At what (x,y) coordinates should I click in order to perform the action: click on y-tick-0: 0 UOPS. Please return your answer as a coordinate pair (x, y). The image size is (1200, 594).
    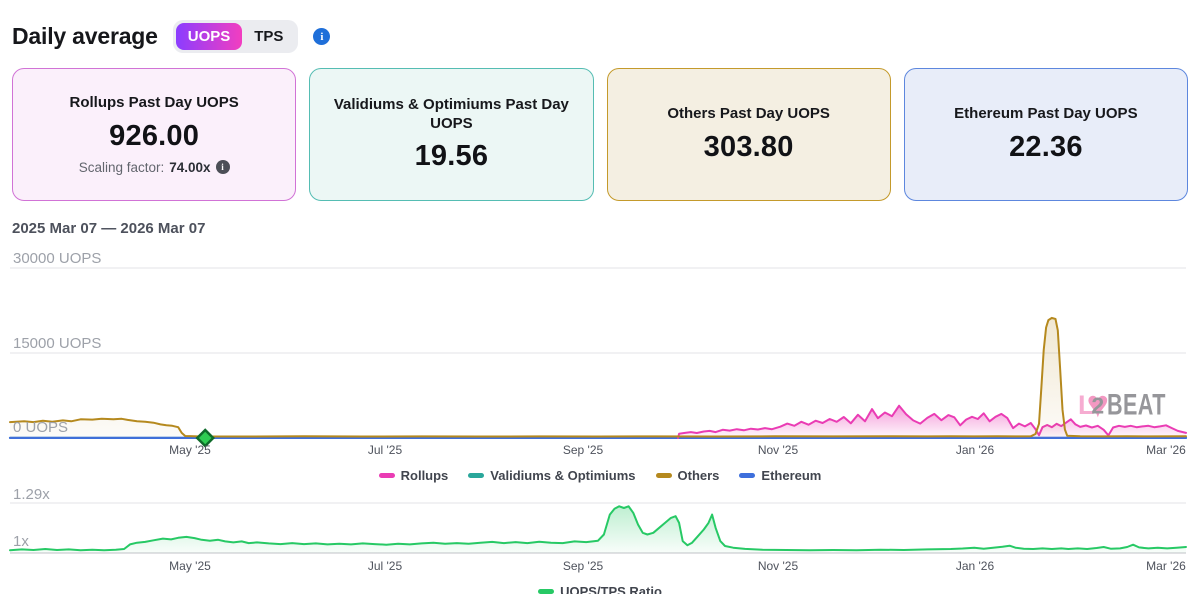
    Looking at the image, I should click on (41, 427).